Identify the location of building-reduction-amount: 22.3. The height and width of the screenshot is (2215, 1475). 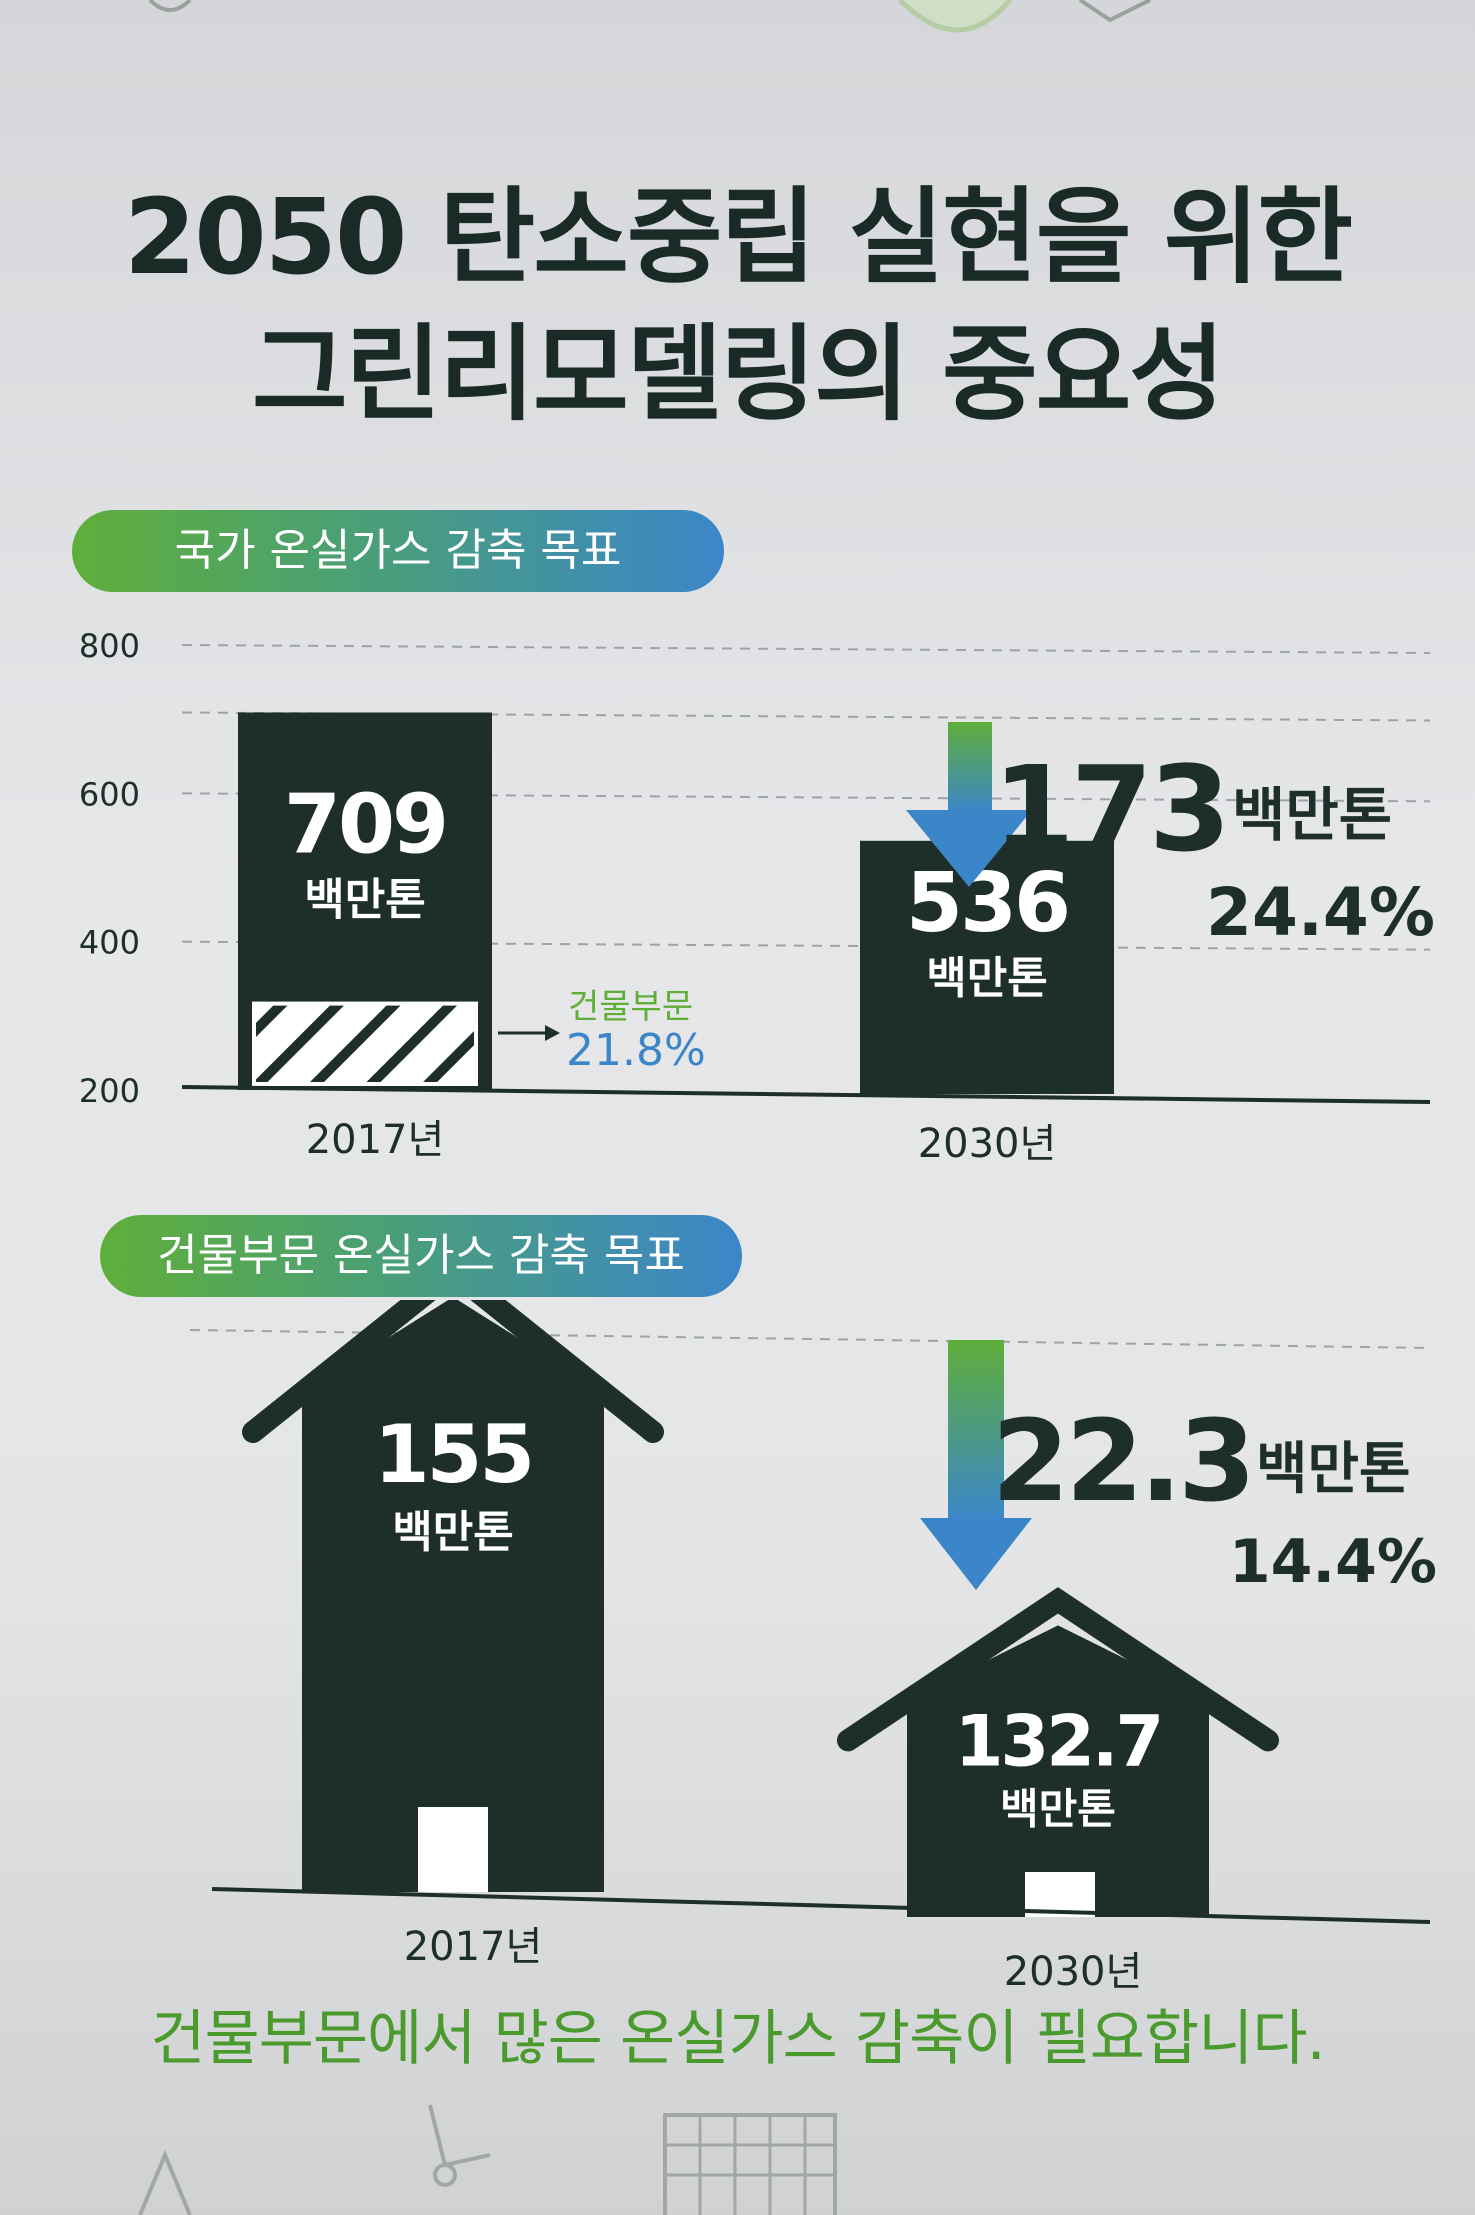
(1122, 1462).